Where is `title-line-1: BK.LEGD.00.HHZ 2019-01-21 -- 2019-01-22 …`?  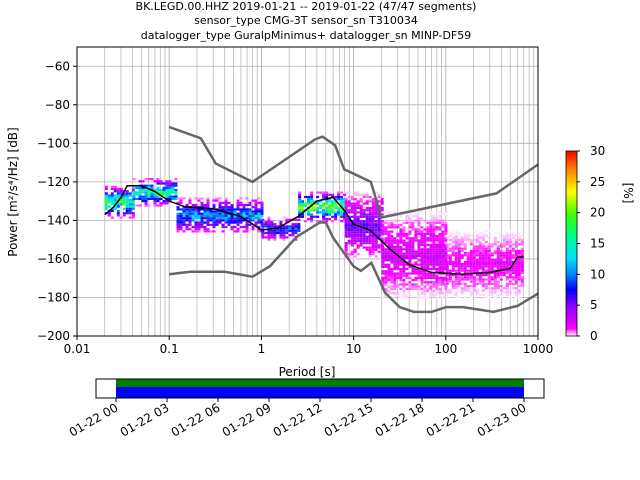
title-line-1: BK.LEGD.00.HHZ 2019-01-21 -- 2019-01-22 … is located at coordinates (306, 6).